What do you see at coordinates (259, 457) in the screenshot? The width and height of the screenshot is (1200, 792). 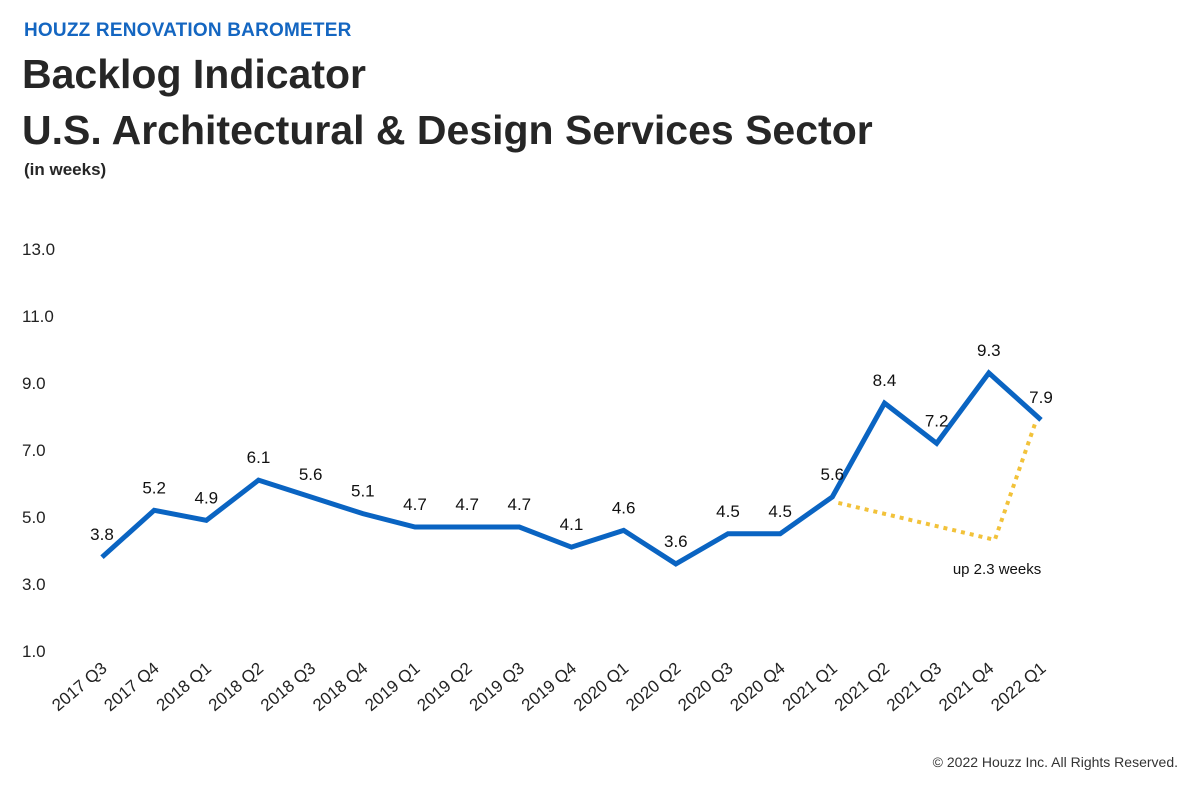 I see `data-label: 6.1` at bounding box center [259, 457].